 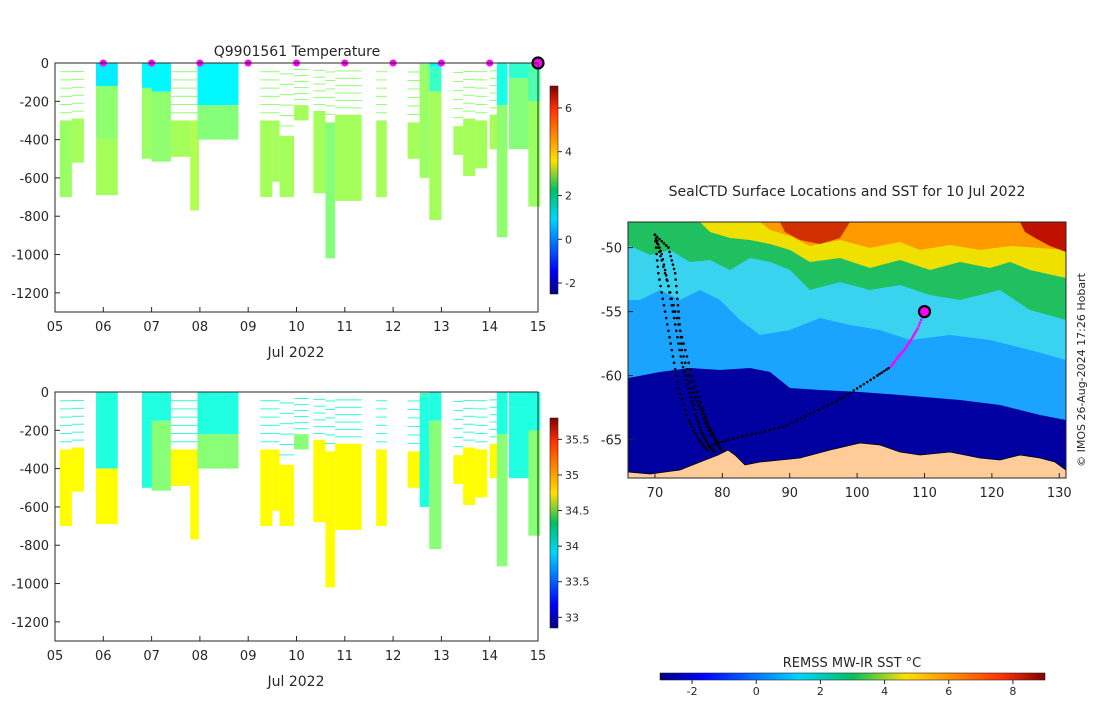 What do you see at coordinates (393, 656) in the screenshot?
I see `x-tick-label: 12` at bounding box center [393, 656].